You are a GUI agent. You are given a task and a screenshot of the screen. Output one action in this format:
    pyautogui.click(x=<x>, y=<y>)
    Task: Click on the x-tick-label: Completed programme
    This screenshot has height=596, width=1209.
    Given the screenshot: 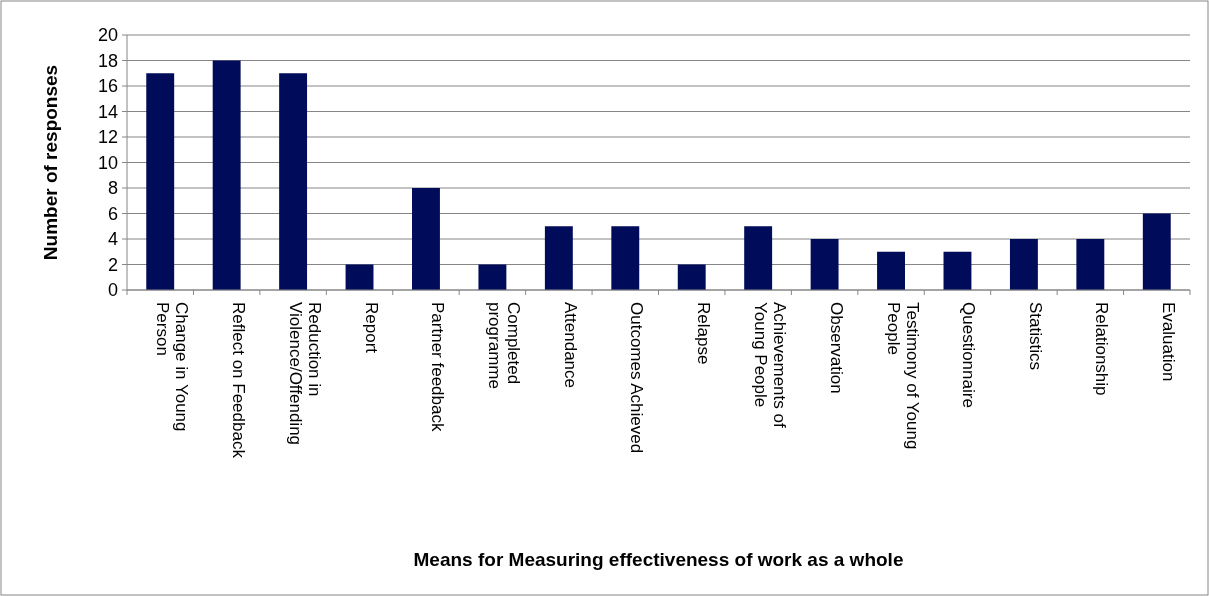 What is the action you would take?
    pyautogui.click(x=503, y=345)
    